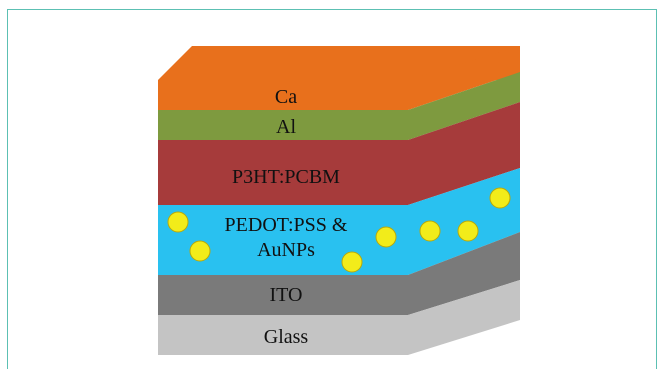 The image size is (665, 369). I want to click on glass-label: Glass, so click(286, 337).